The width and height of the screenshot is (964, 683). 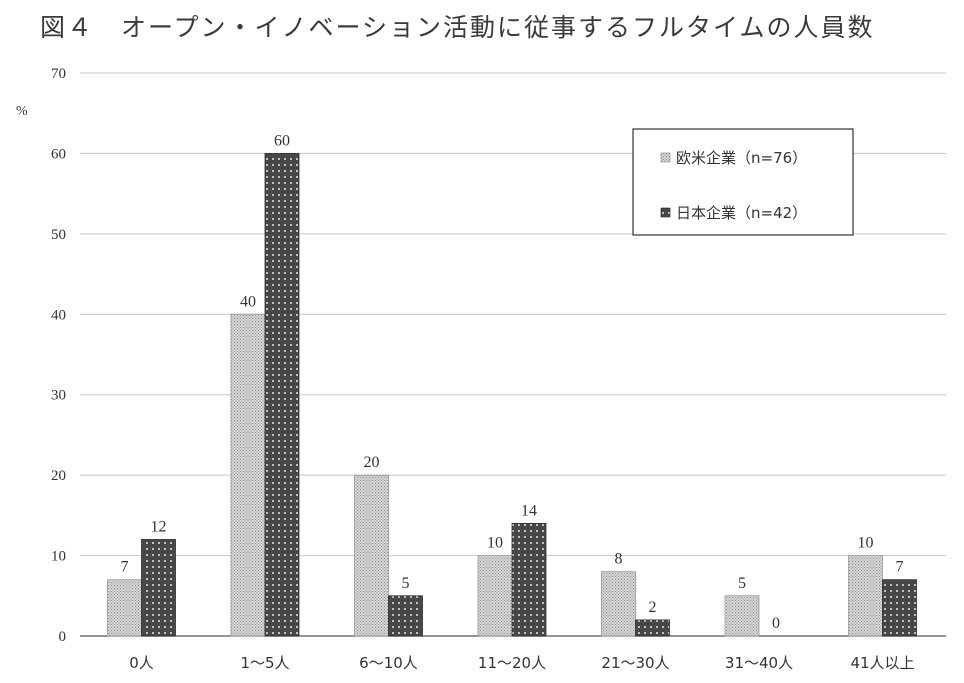 What do you see at coordinates (457, 27) in the screenshot?
I see `chart-title: 図４ オープン・イノベーション活動に従事するフルタイムの人員数` at bounding box center [457, 27].